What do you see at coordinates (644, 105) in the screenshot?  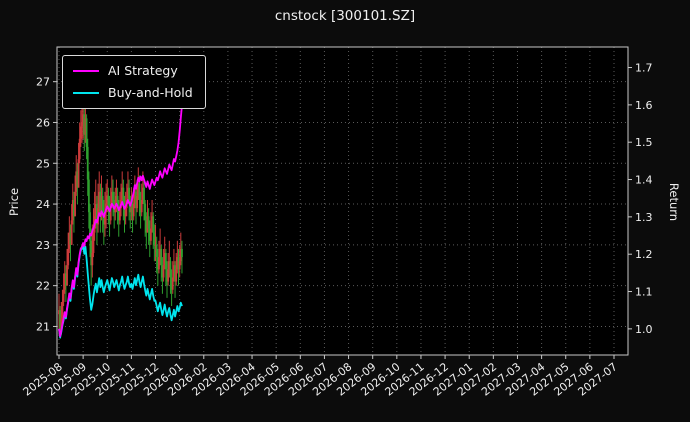 I see `y-right-tick-label: 1.6` at bounding box center [644, 105].